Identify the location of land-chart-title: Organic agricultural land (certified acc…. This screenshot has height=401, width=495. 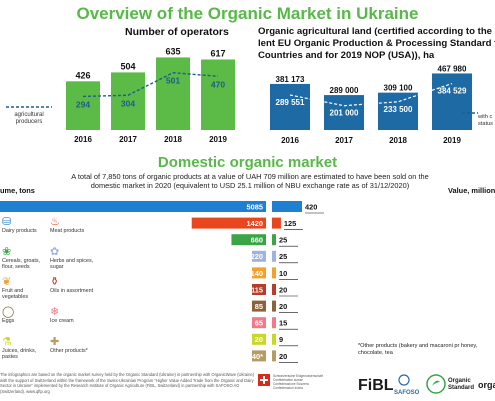
(376, 44).